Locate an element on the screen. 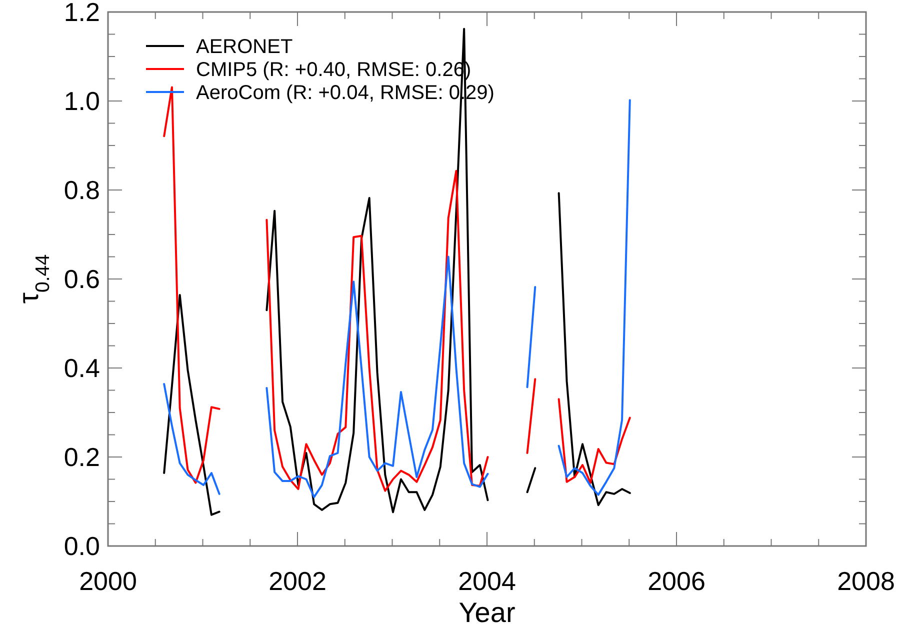 This screenshot has width=906, height=628. x-tick-label: 2008 is located at coordinates (866, 581).